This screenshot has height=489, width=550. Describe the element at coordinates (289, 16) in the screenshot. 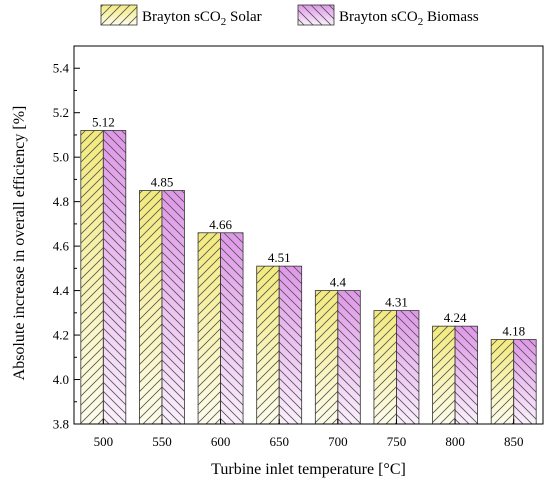

I see `legend: Brayton sCO2 Solar Brayton sCO2 Biomass` at that location.